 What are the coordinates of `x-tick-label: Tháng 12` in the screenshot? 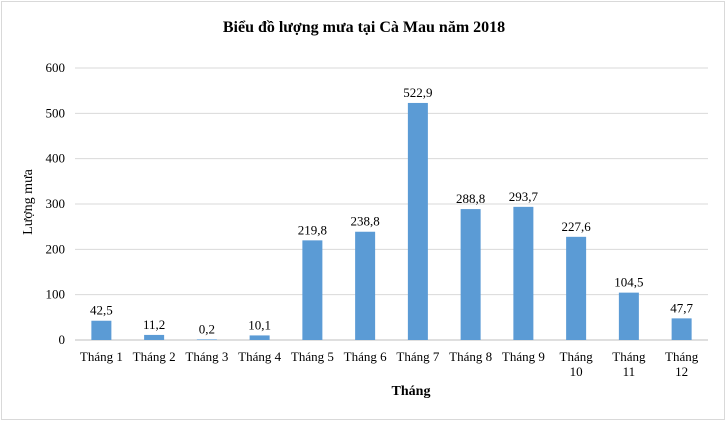 It's located at (682, 364).